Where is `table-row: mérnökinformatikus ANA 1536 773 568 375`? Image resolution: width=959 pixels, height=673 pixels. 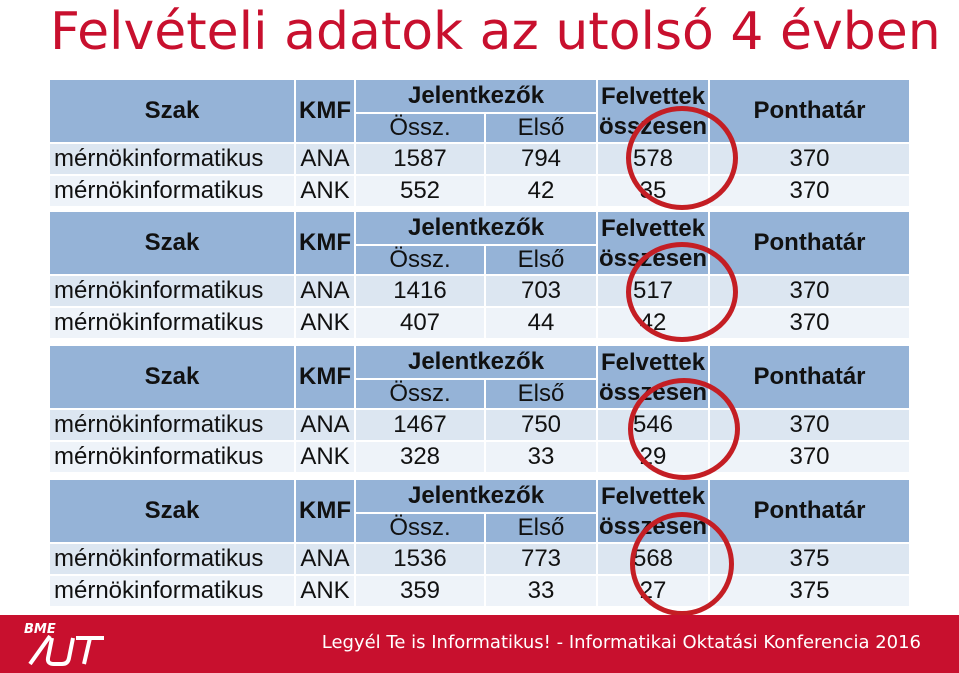
table-row: mérnökinformatikus ANA 1536 773 568 375 is located at coordinates (481, 559).